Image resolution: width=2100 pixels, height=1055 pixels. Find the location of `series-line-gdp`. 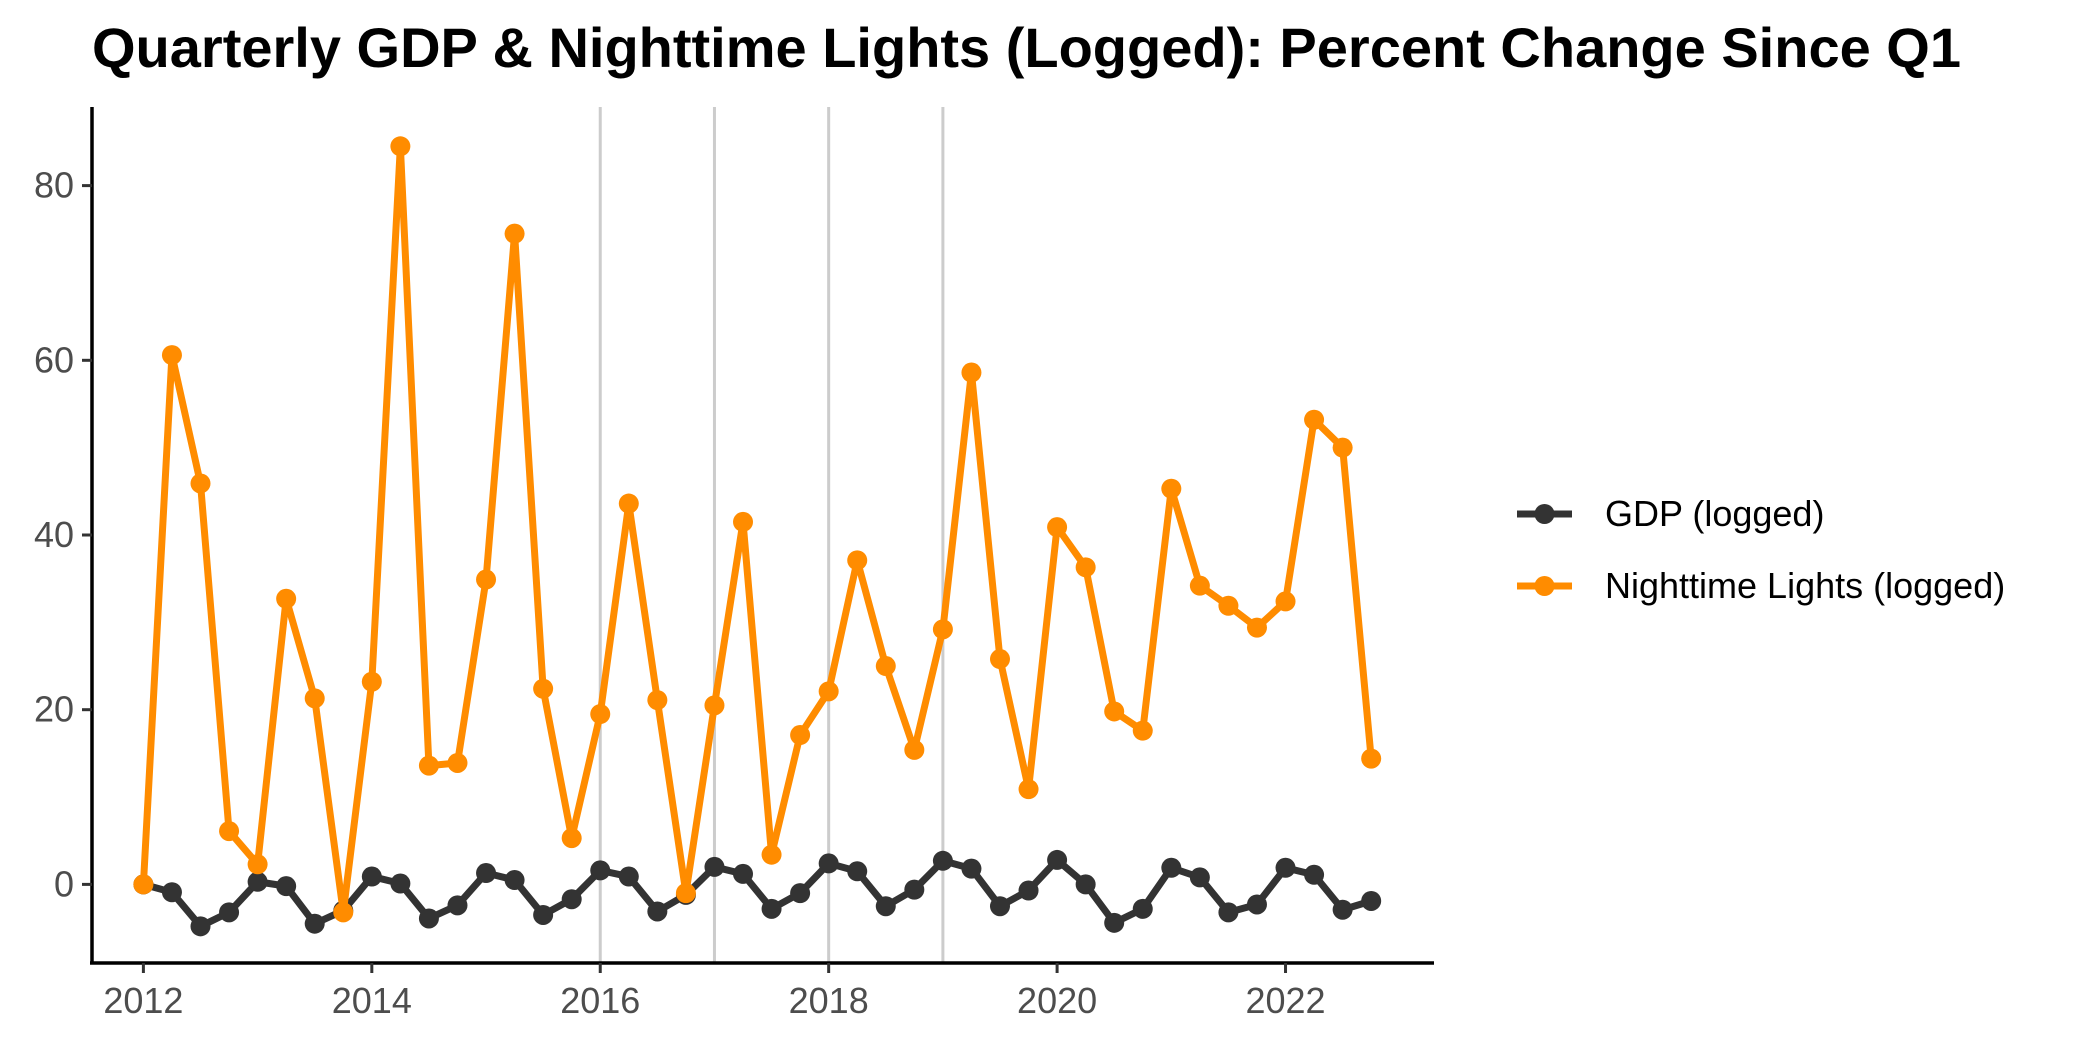

series-line-gdp is located at coordinates (757, 893).